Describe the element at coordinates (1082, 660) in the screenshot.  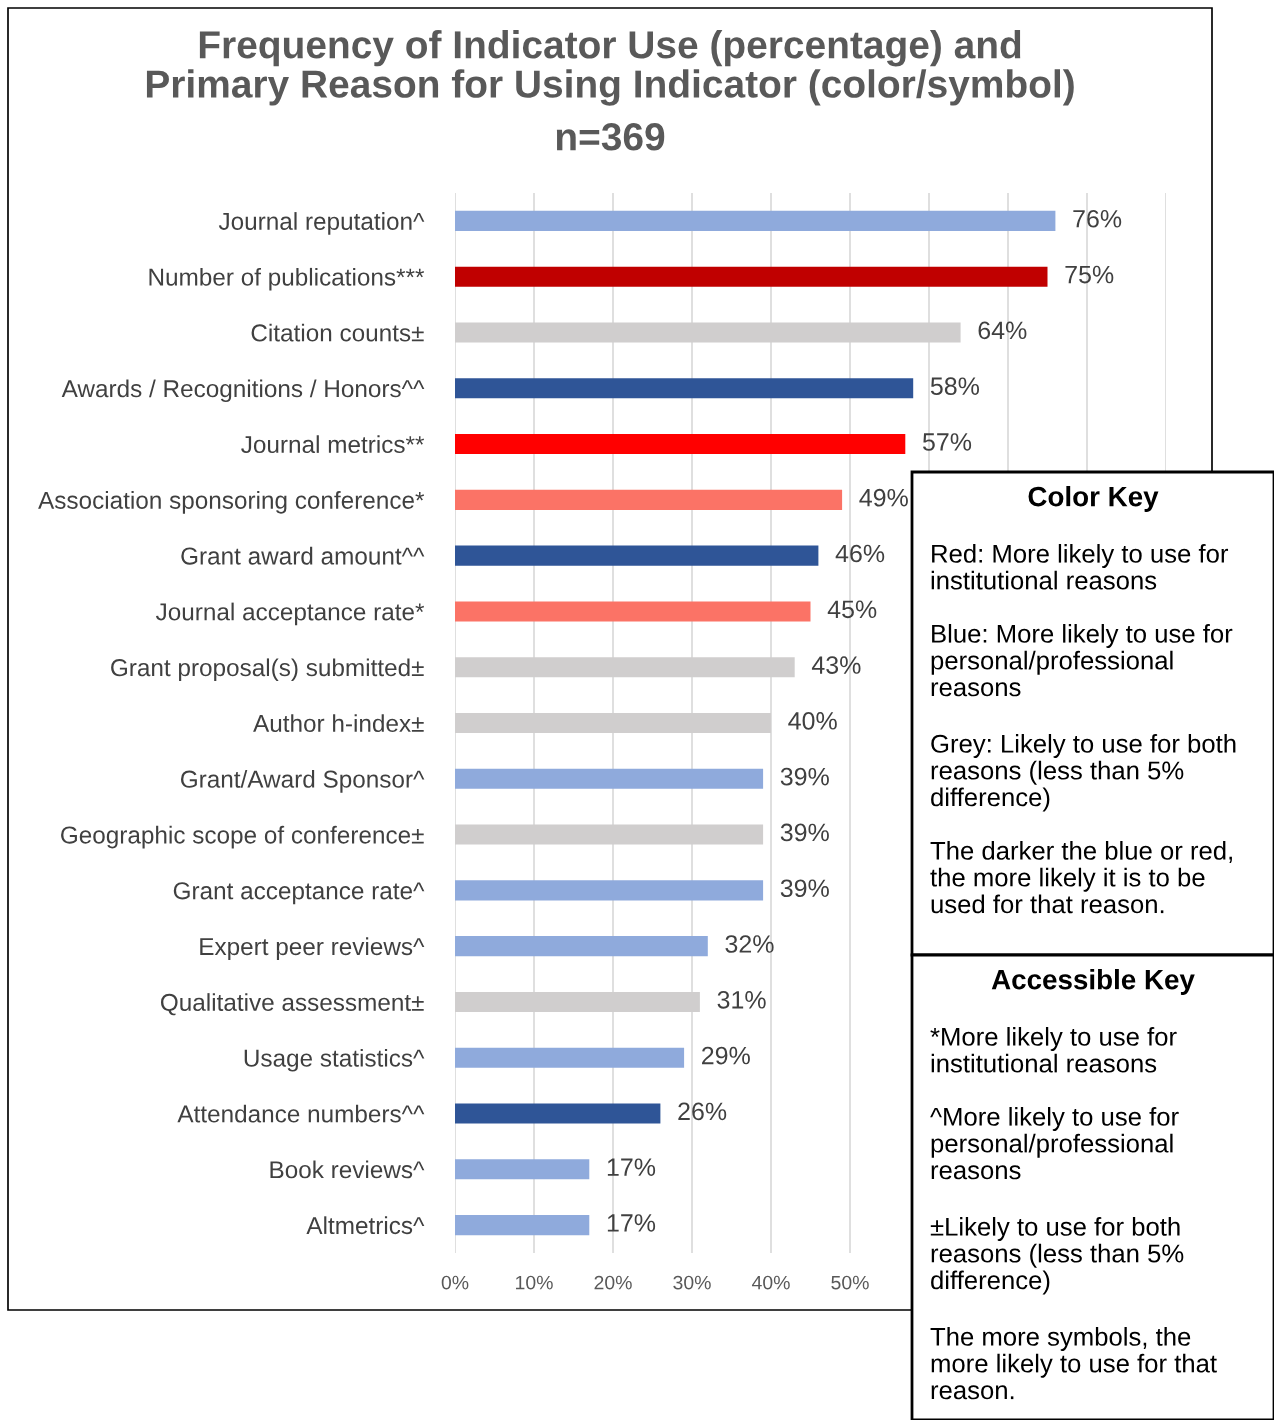
I see `annotation: Blue: More likely to use for personal/professional reasons` at that location.